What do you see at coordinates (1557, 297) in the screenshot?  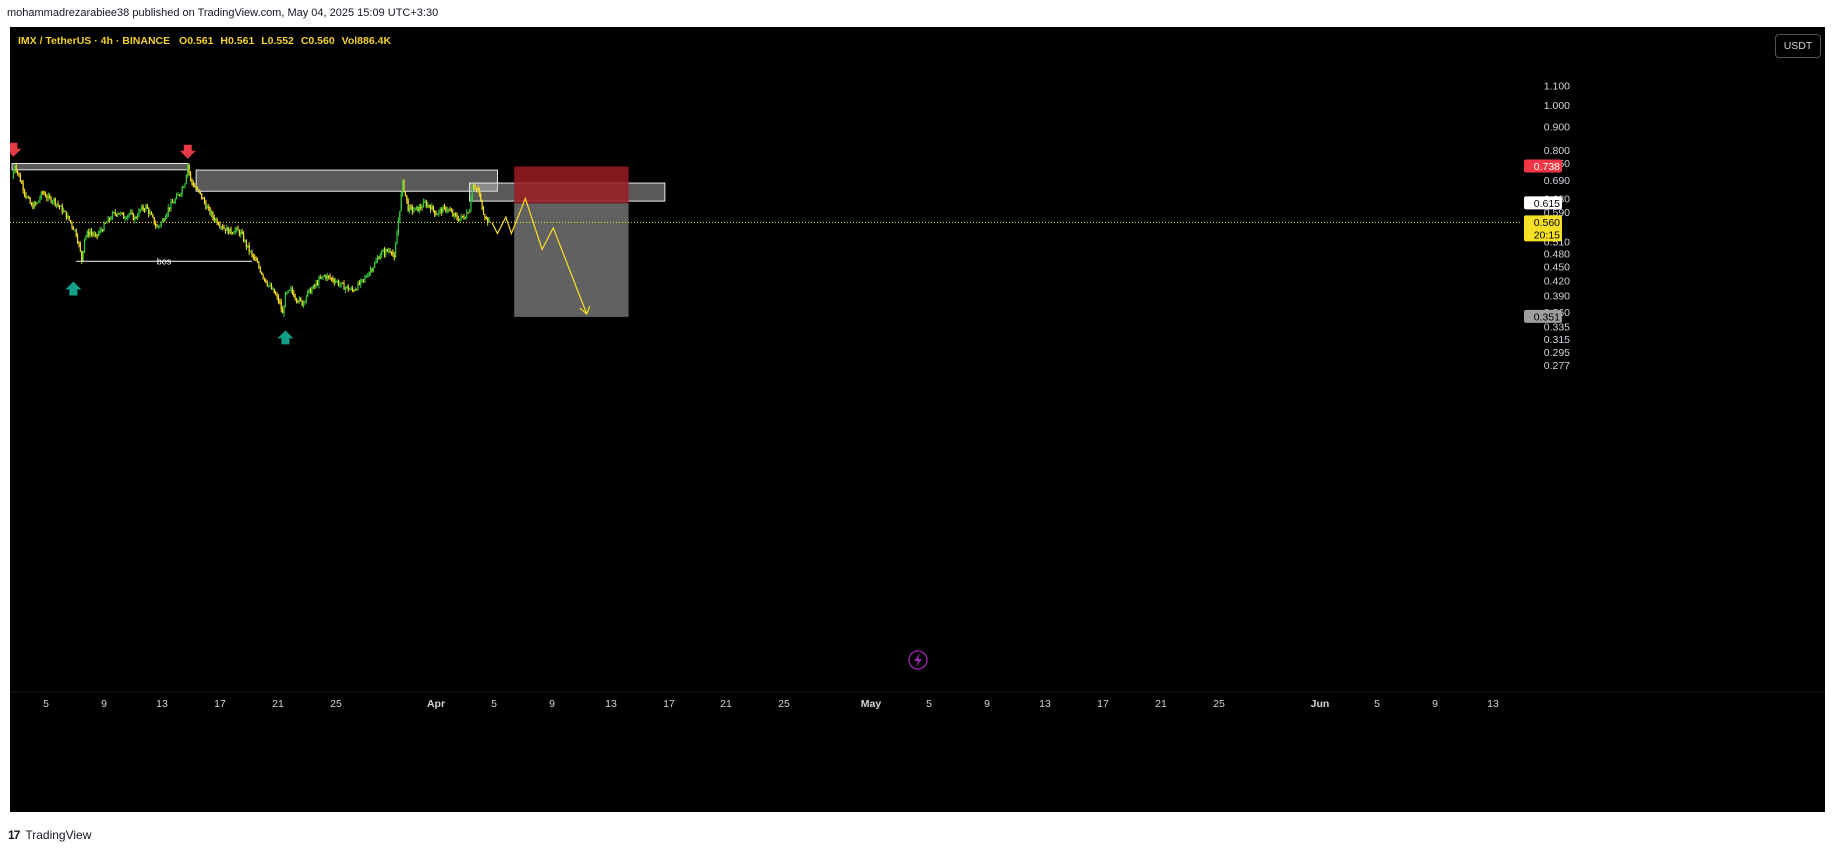 I see `y-tick-label: 0.390` at bounding box center [1557, 297].